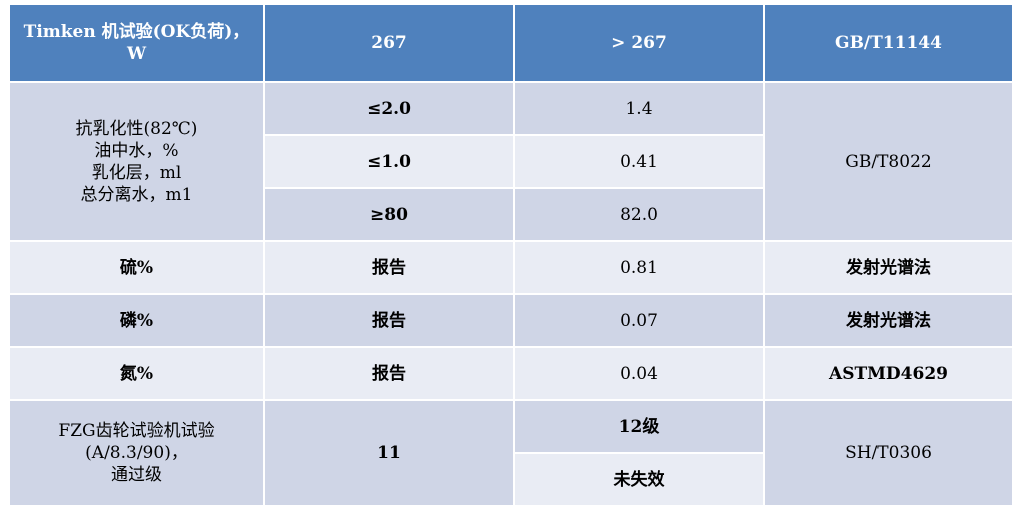 The width and height of the screenshot is (1019, 522). I want to click on nitrogen-spec-cell: 报告, so click(389, 373).